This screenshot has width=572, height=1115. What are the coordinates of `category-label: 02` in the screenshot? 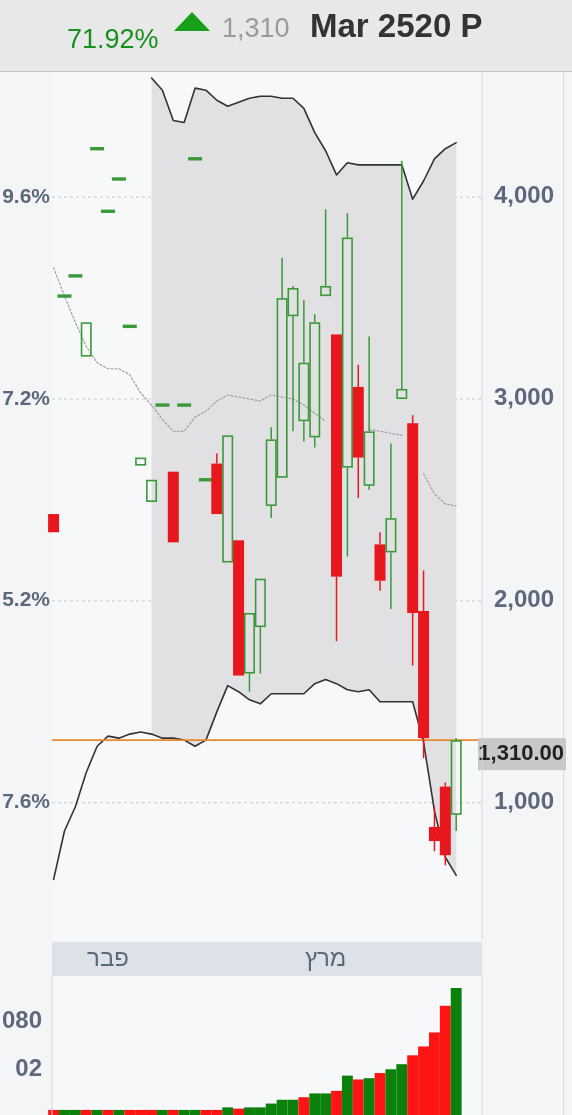 It's located at (28, 1067).